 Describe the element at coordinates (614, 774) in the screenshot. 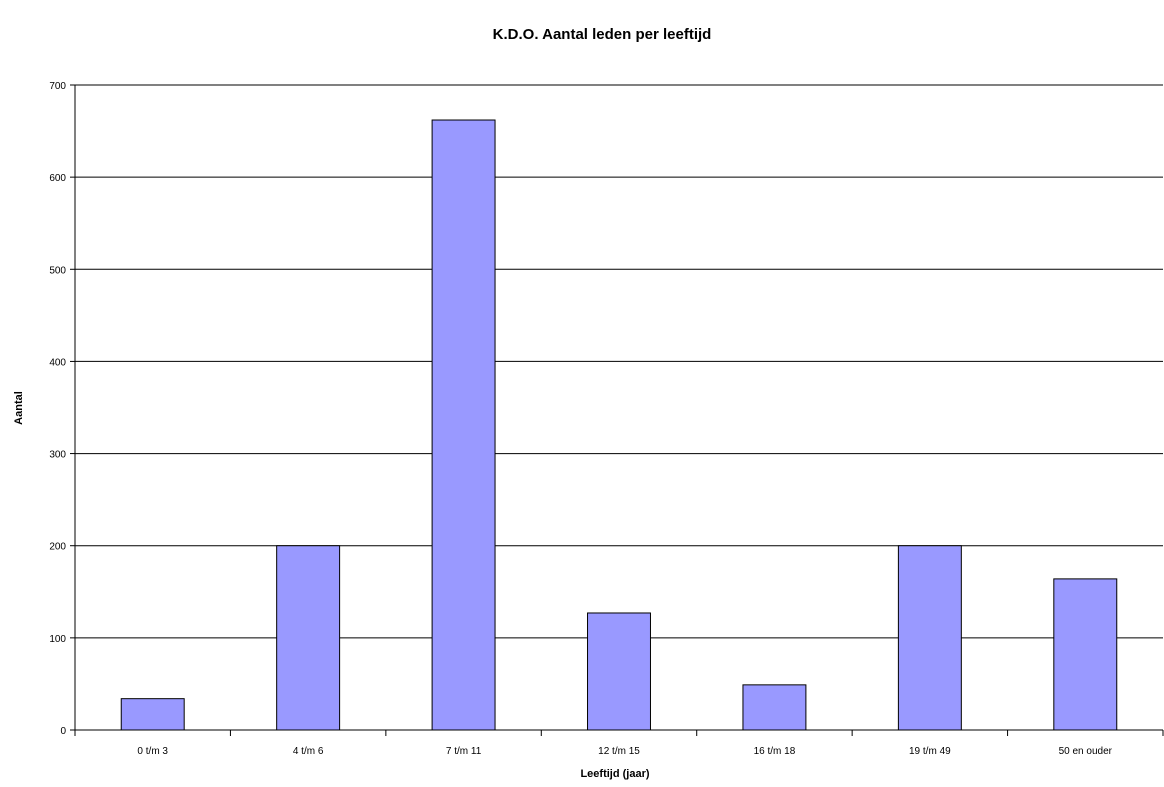

I see `x-axis-label: Leeftijd (jaar)` at that location.